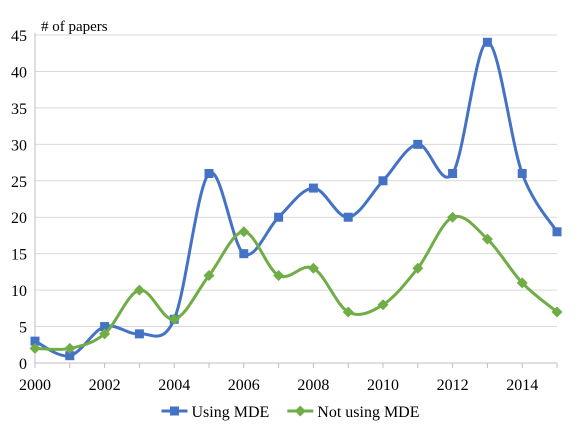 The image size is (581, 436). I want to click on y-tick-label: 25, so click(19, 182).